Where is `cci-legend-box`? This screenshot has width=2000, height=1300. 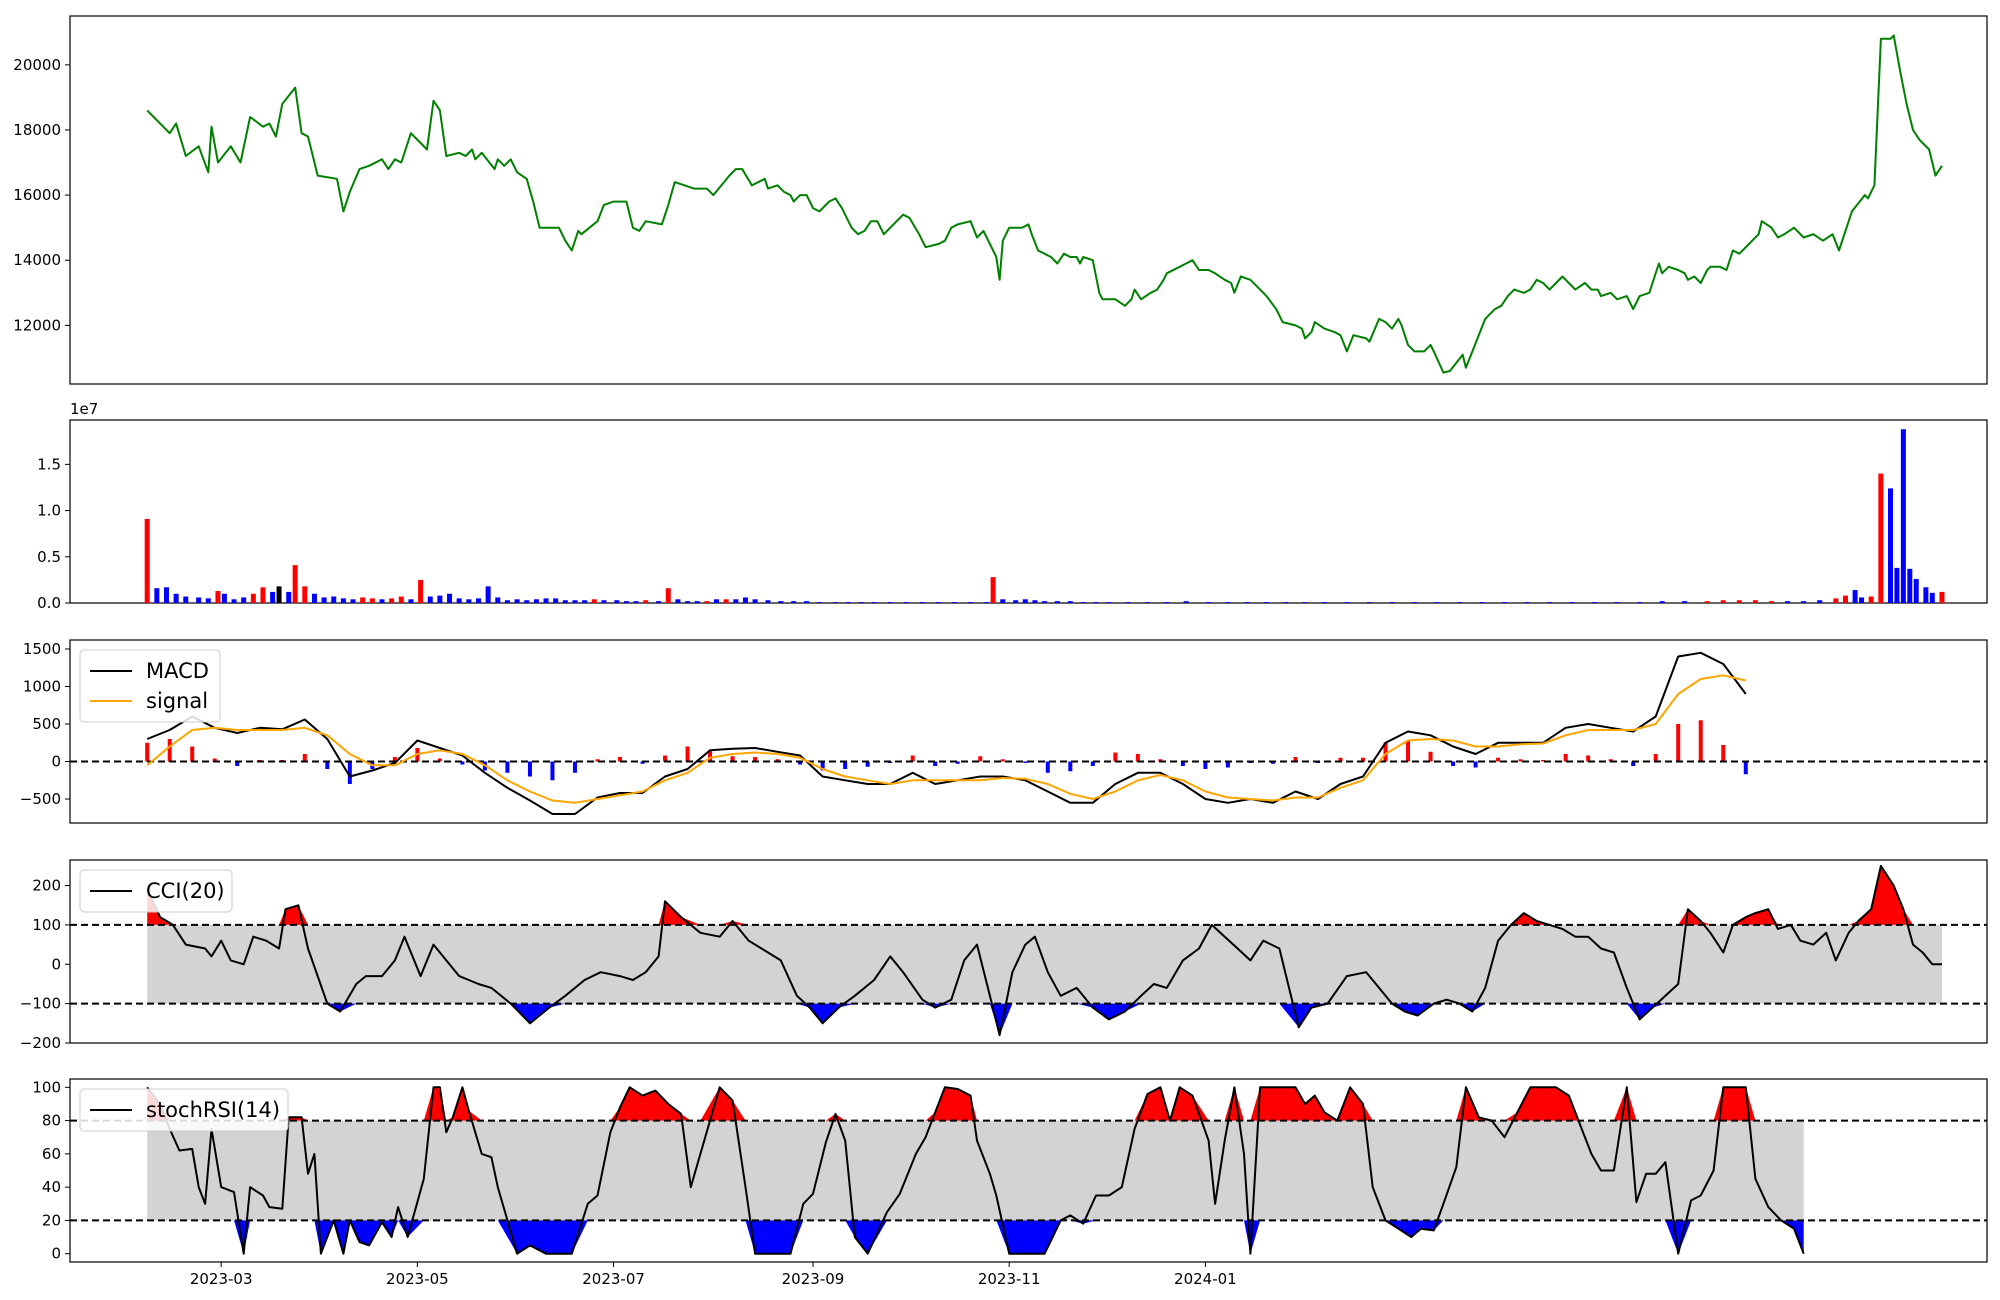 cci-legend-box is located at coordinates (156, 891).